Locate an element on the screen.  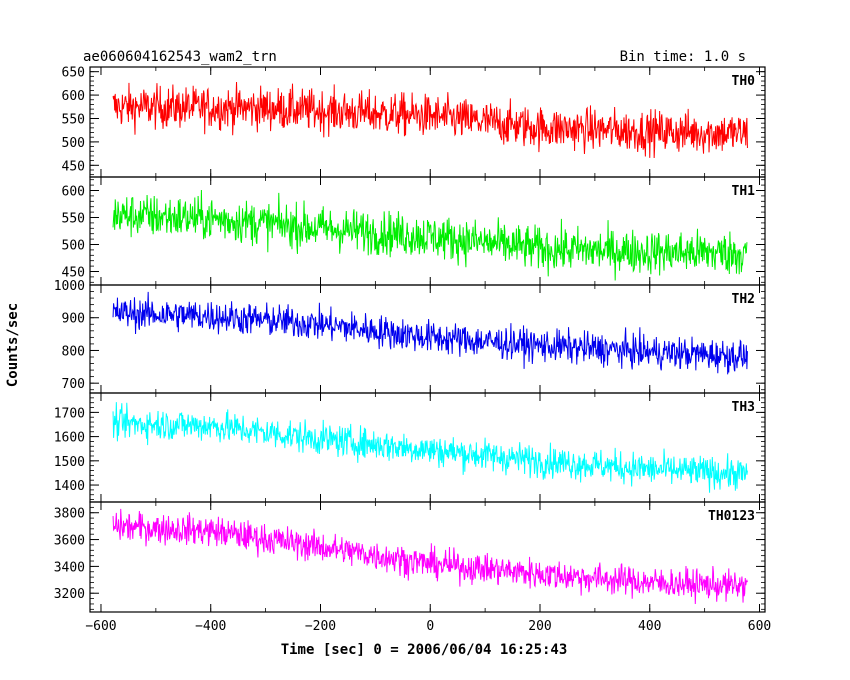
panel-frame-th0123 is located at coordinates (427, 557).